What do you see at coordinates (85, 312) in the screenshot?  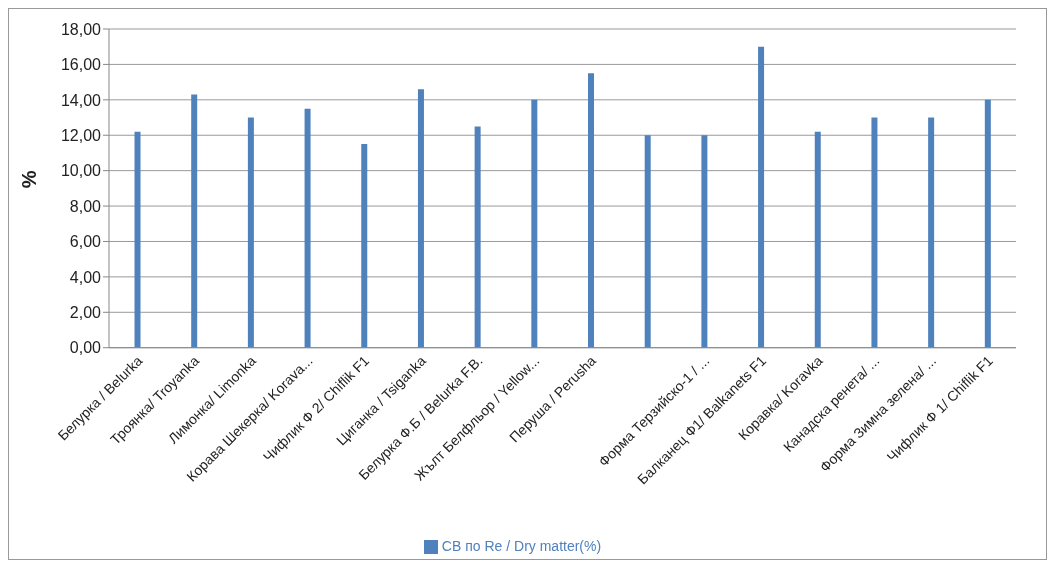 I see `y-tick-label: 2,00` at bounding box center [85, 312].